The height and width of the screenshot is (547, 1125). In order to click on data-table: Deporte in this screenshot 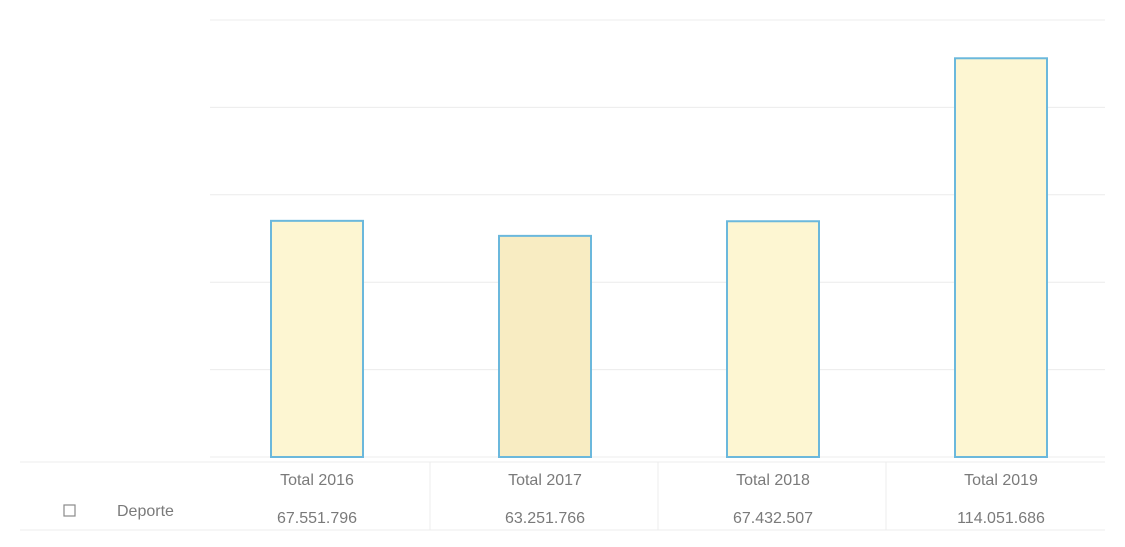, I will do `click(118, 511)`.